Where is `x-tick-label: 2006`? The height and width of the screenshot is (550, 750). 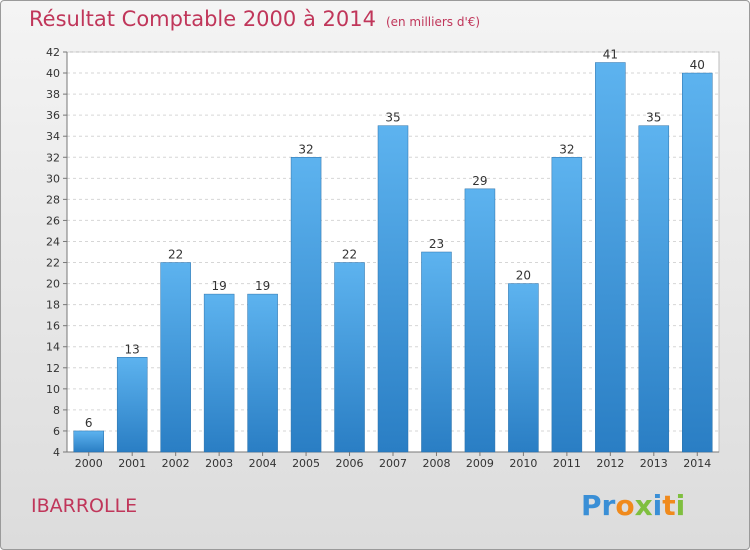
x-tick-label: 2006 is located at coordinates (350, 463).